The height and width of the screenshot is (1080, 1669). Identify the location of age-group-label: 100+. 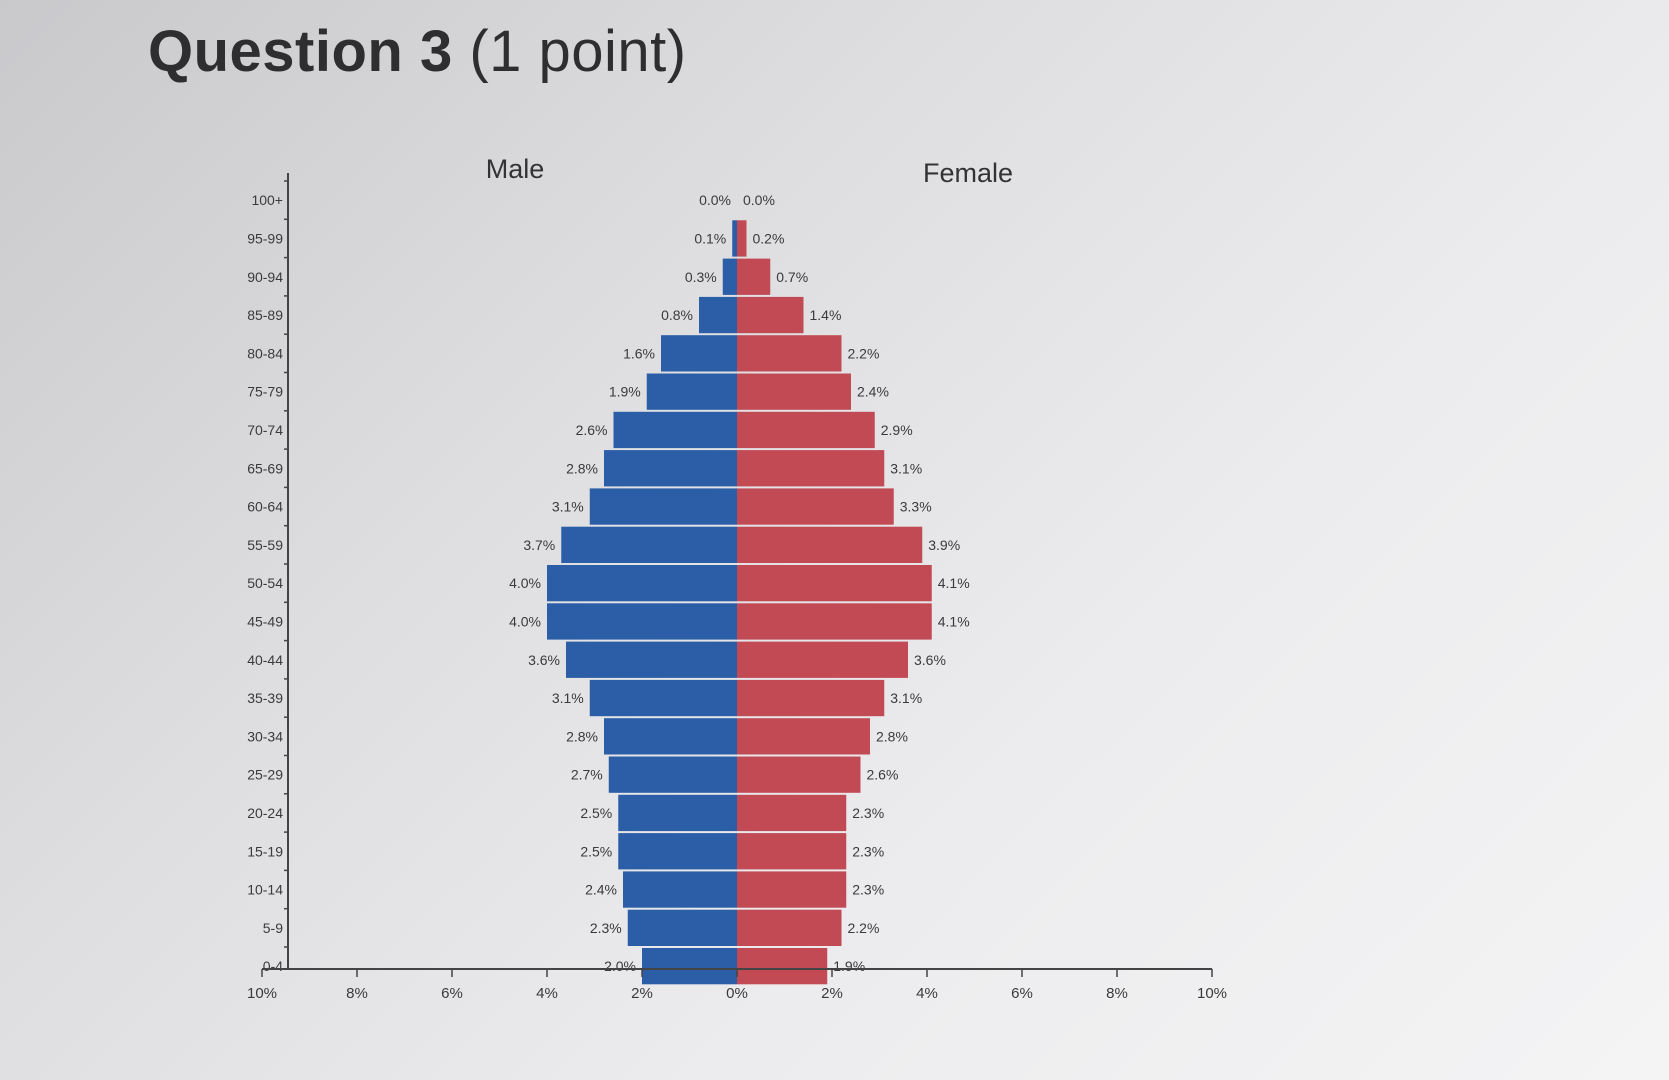
(267, 200).